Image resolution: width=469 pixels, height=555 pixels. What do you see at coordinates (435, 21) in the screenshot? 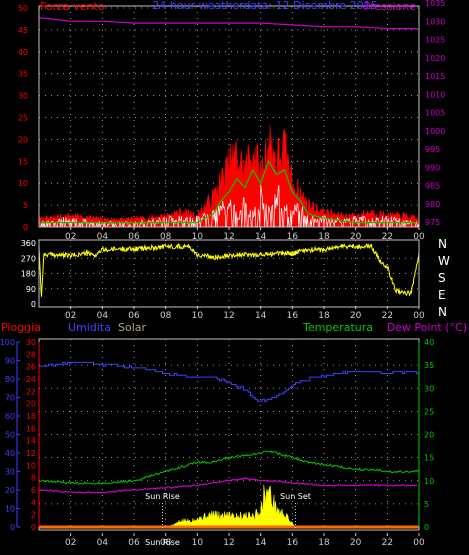
I see `right-tick-label: 1030` at bounding box center [435, 21].